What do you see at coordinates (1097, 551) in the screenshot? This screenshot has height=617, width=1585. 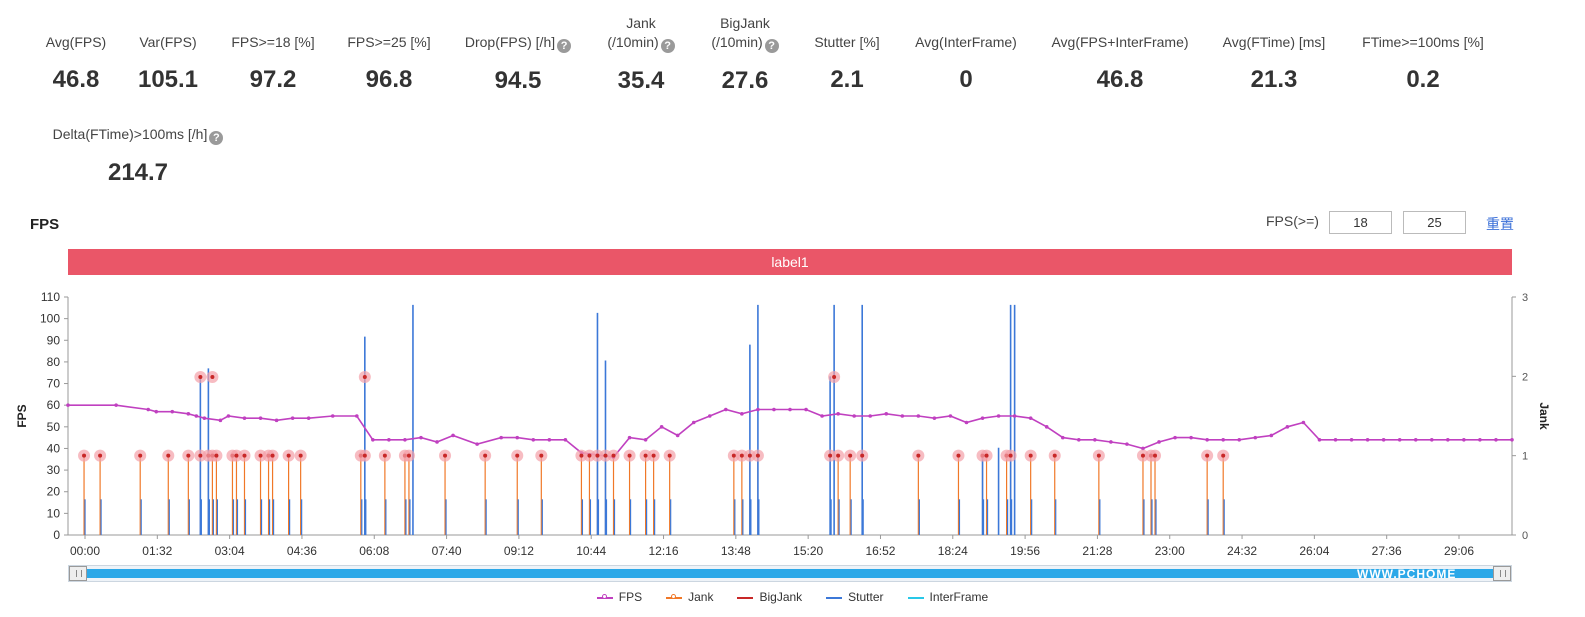 I see `x-tick-label: 21:28` at bounding box center [1097, 551].